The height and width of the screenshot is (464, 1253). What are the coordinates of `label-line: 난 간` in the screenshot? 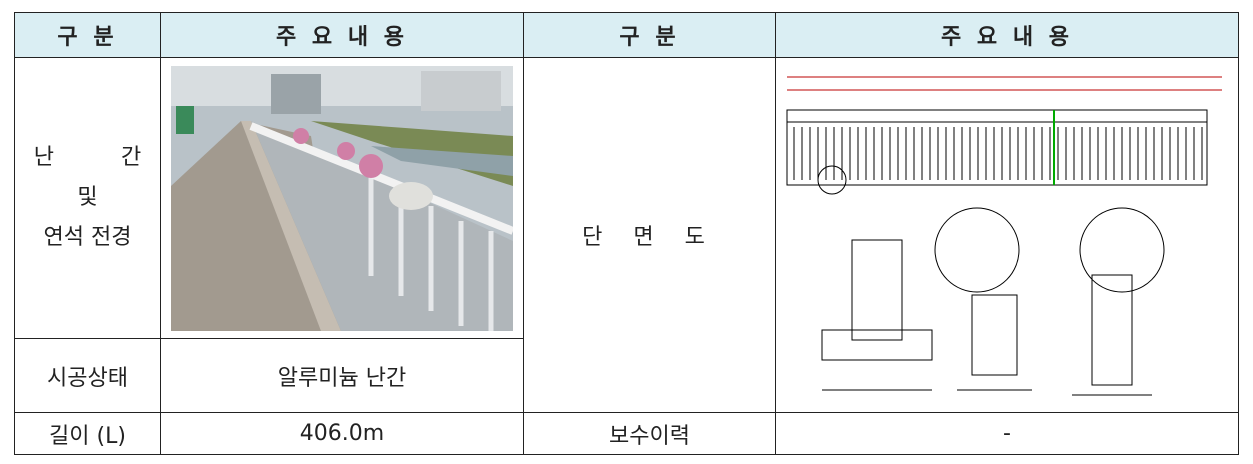 It's located at (87, 157).